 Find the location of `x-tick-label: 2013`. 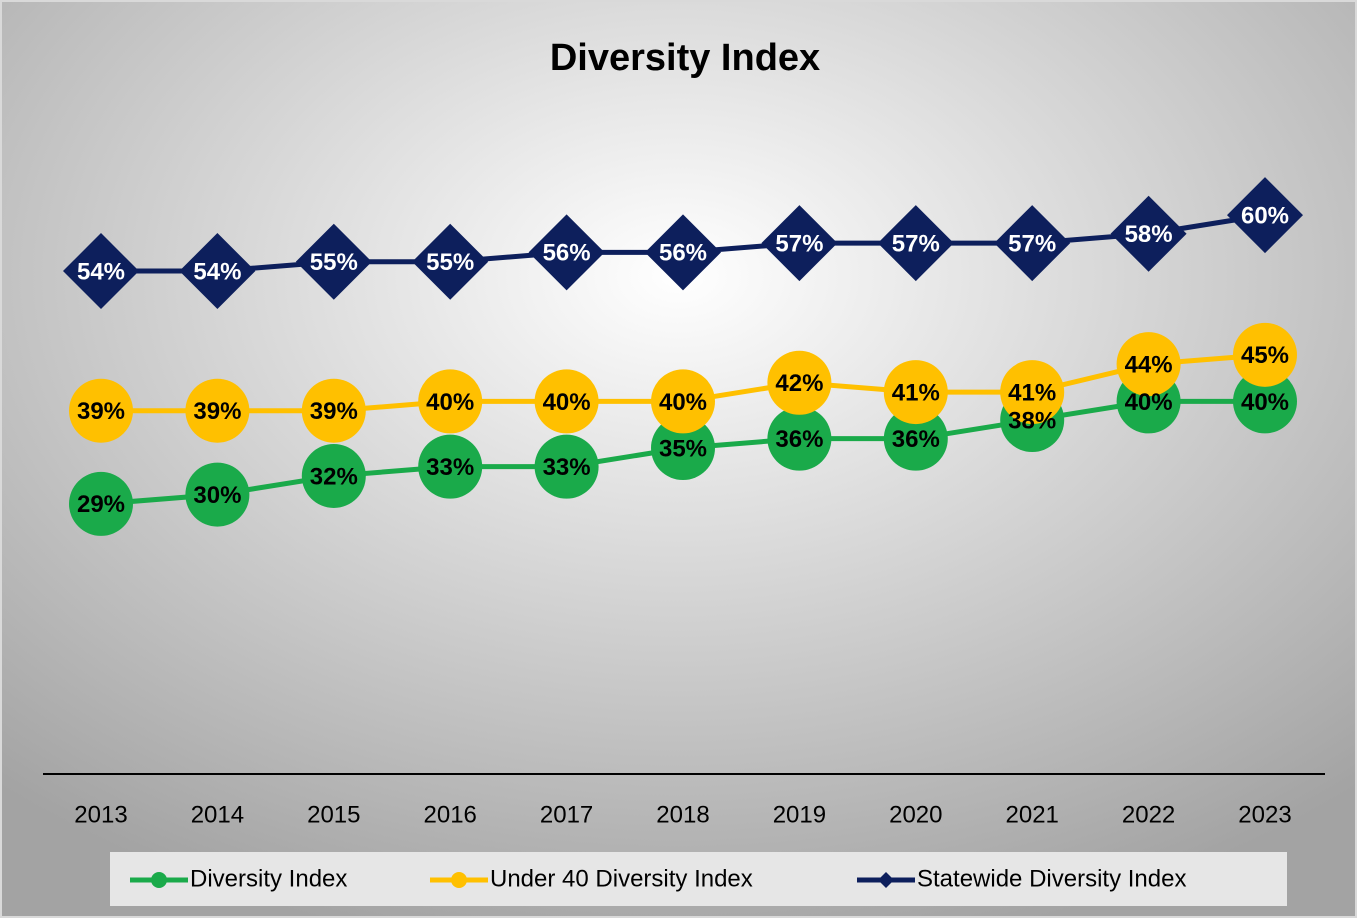

x-tick-label: 2013 is located at coordinates (100, 814).